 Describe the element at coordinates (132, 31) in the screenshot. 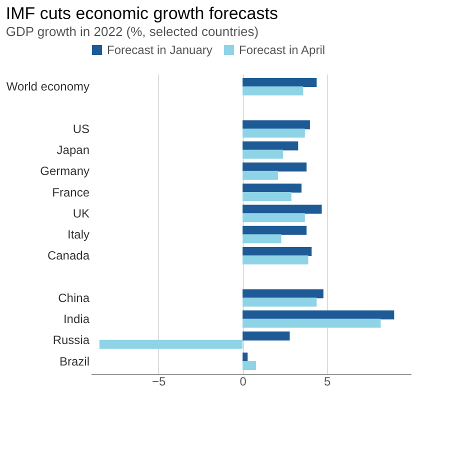

I see `chart-subtitle: GDP growth in 2022 (%, selected countries)` at that location.